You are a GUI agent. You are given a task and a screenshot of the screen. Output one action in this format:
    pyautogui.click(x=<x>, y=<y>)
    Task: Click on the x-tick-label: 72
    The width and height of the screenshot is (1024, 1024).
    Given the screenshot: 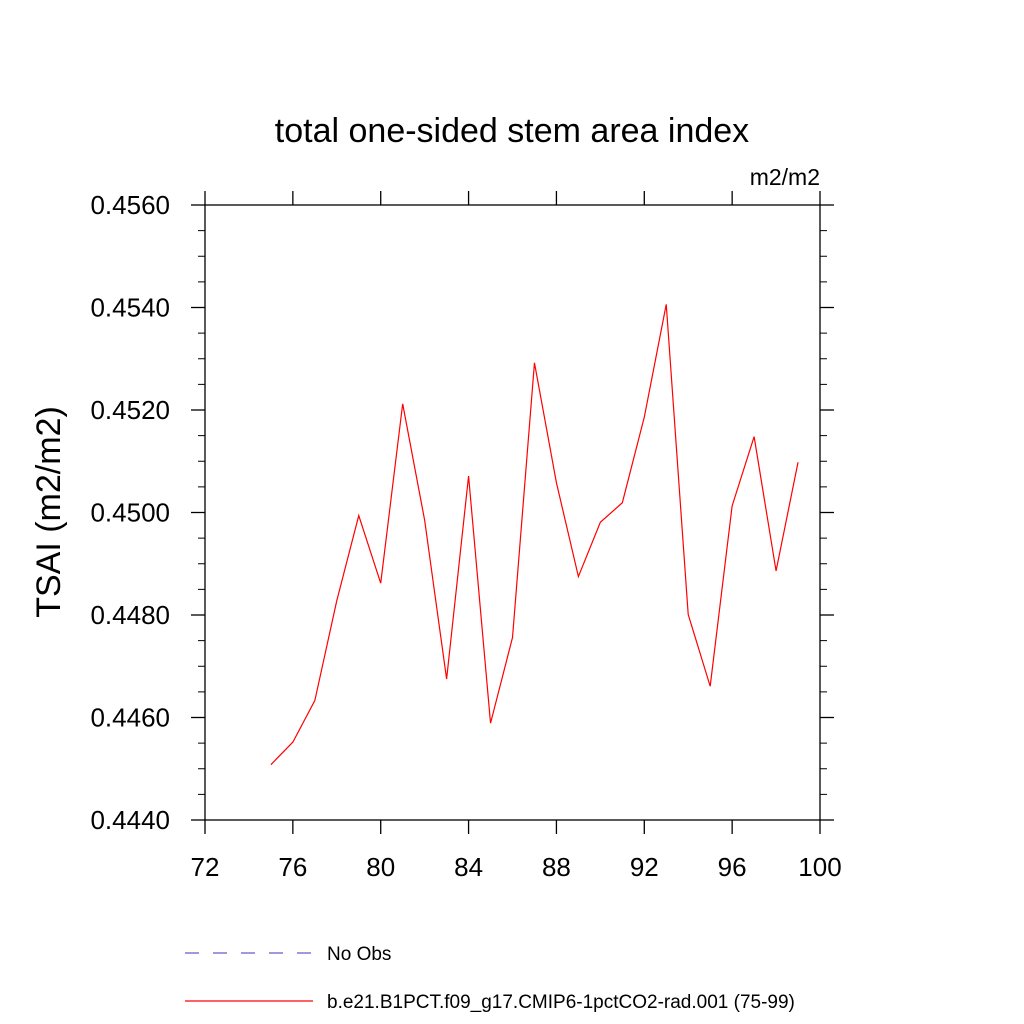 What is the action you would take?
    pyautogui.click(x=205, y=867)
    